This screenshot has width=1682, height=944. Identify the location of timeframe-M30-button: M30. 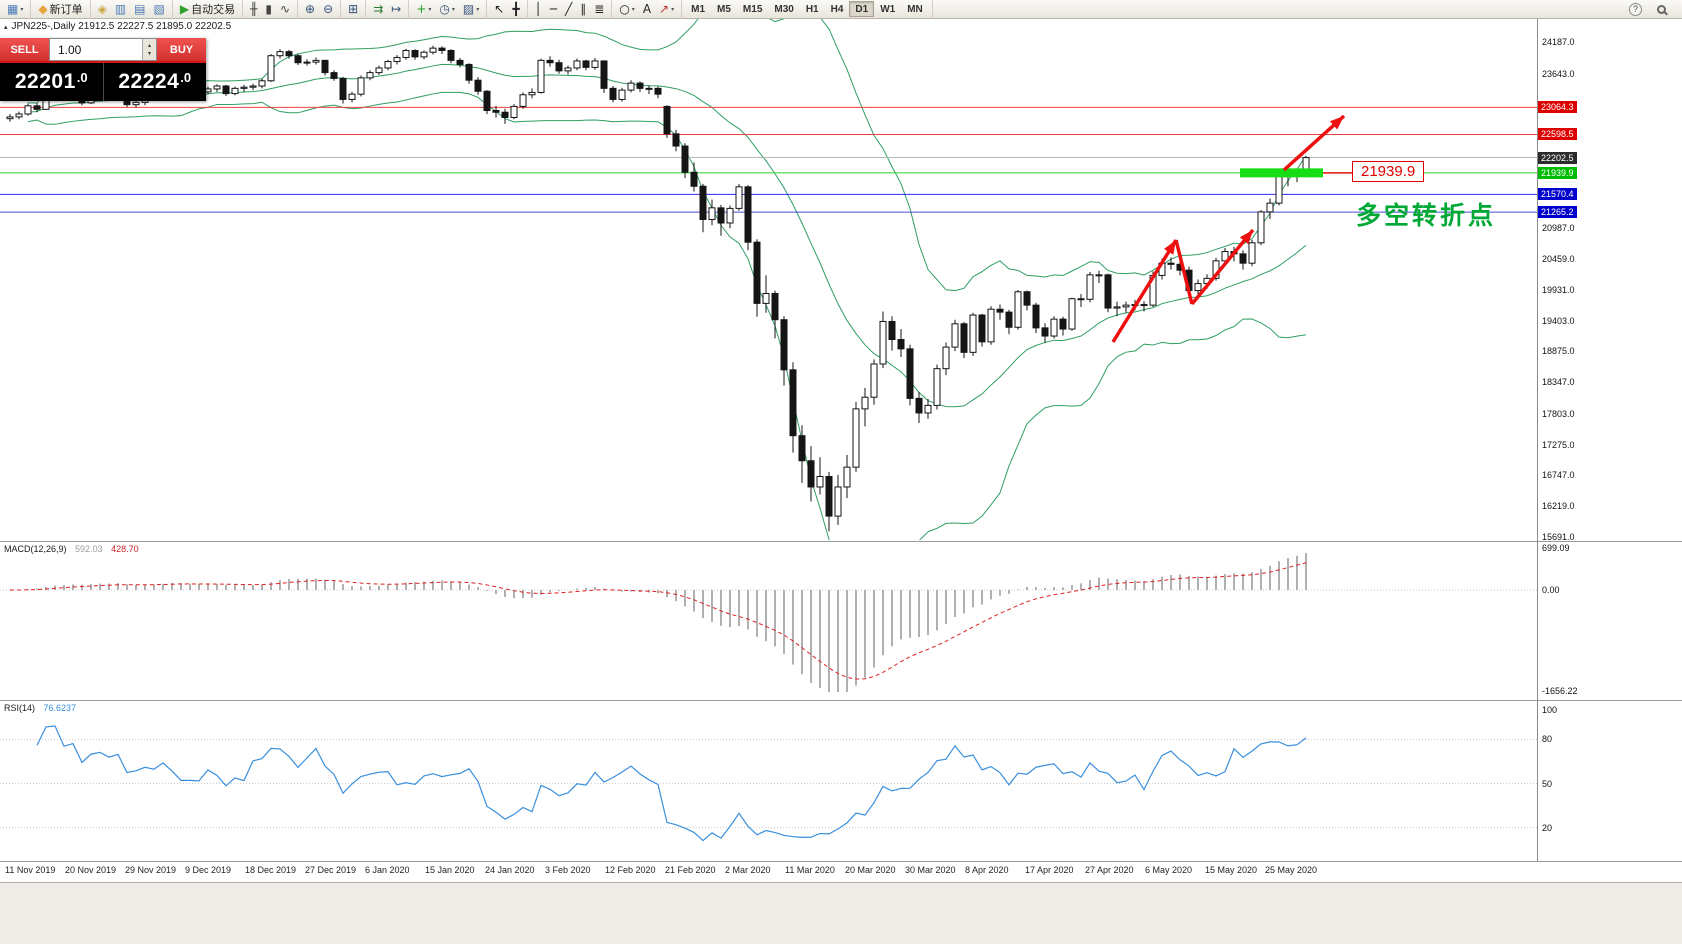
(783, 9).